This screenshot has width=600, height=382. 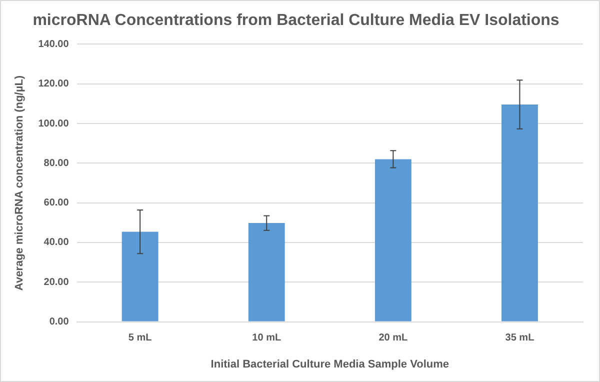 I want to click on y-tick-label: 20.00, so click(x=57, y=282).